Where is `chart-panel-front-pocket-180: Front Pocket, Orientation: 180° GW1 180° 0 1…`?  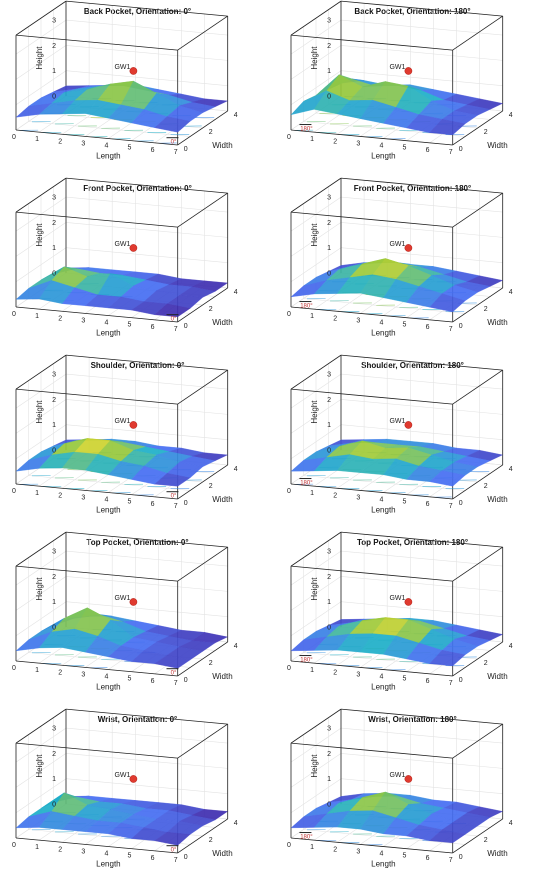 chart-panel-front-pocket-180: Front Pocket, Orientation: 180° GW1 180° 0 1… is located at coordinates (412, 265).